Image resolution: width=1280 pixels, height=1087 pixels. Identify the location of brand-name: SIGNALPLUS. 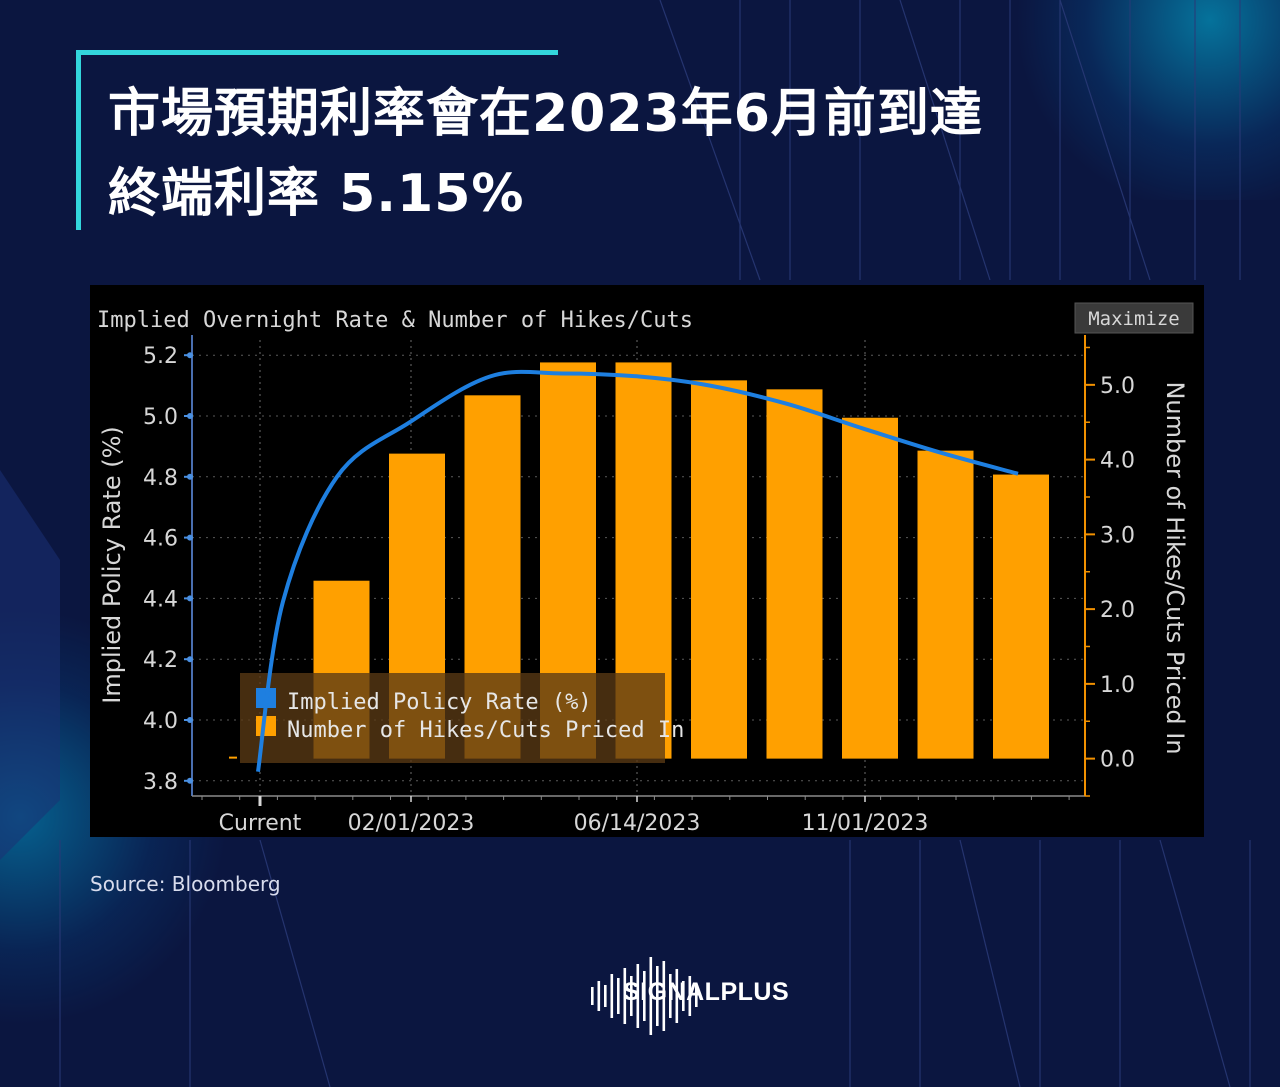
(706, 992).